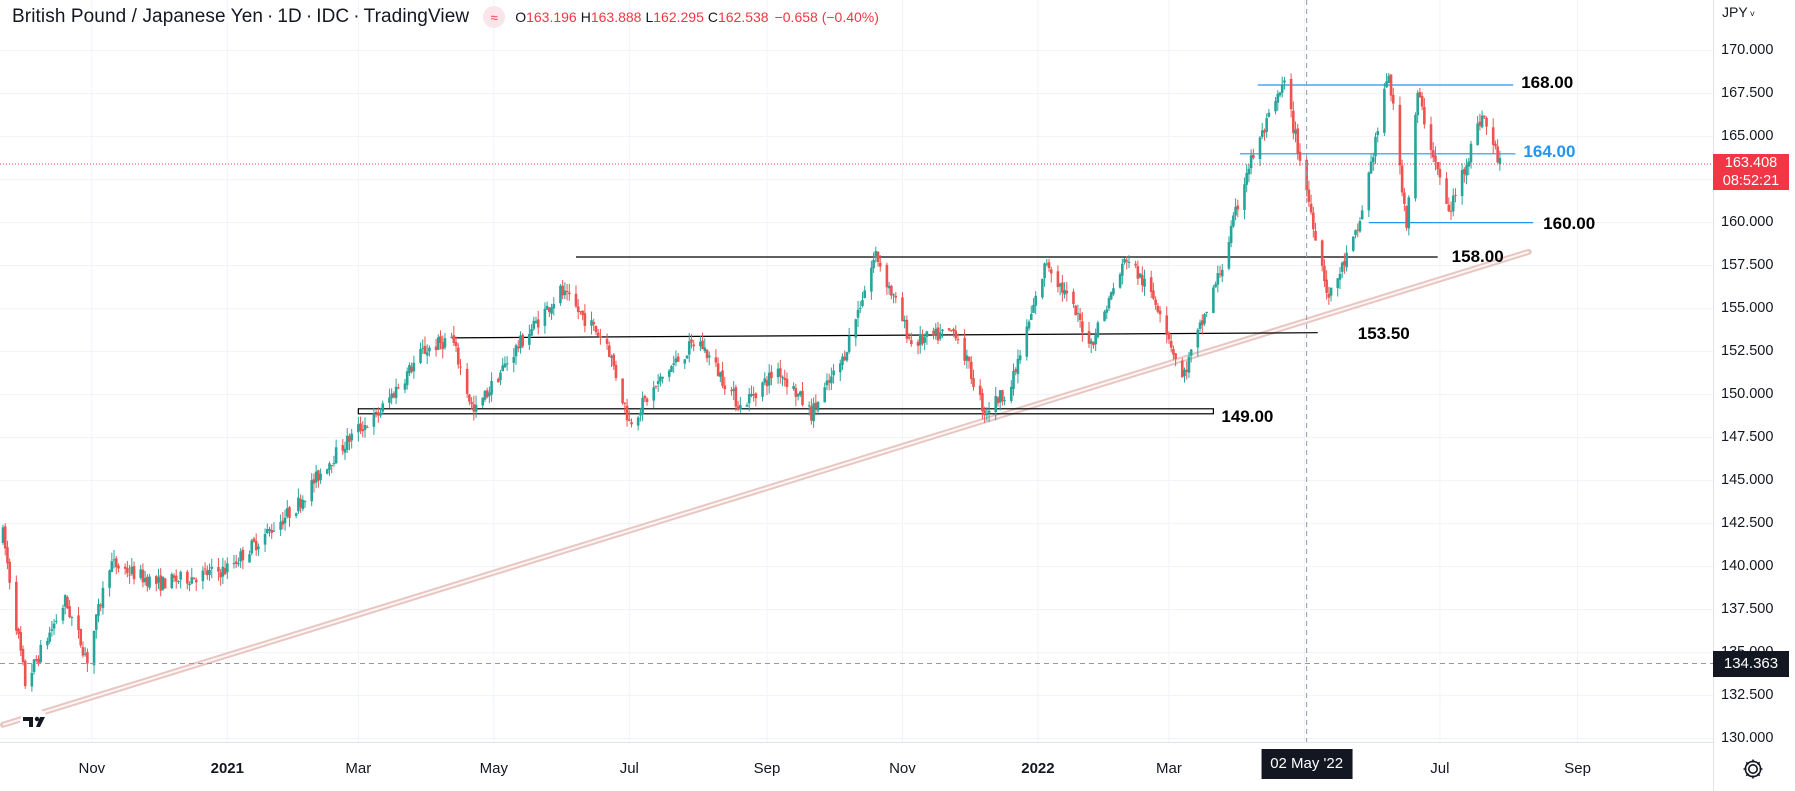  Describe the element at coordinates (494, 17) in the screenshot. I see `symbol-status-icon: ≈` at that location.